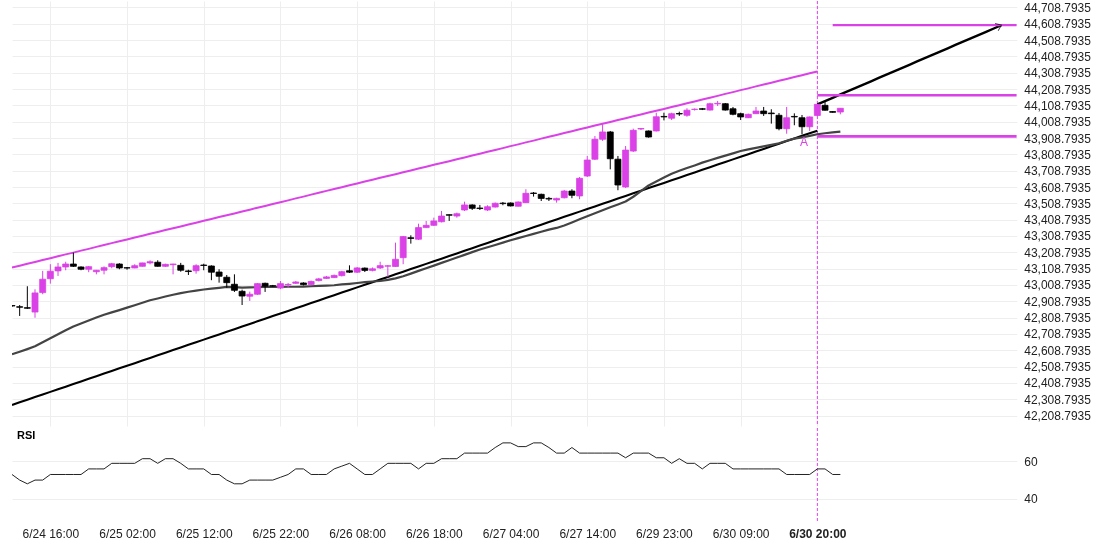 Image resolution: width=1110 pixels, height=550 pixels. I want to click on y-tick-label: 44,208.7935, so click(1058, 89).